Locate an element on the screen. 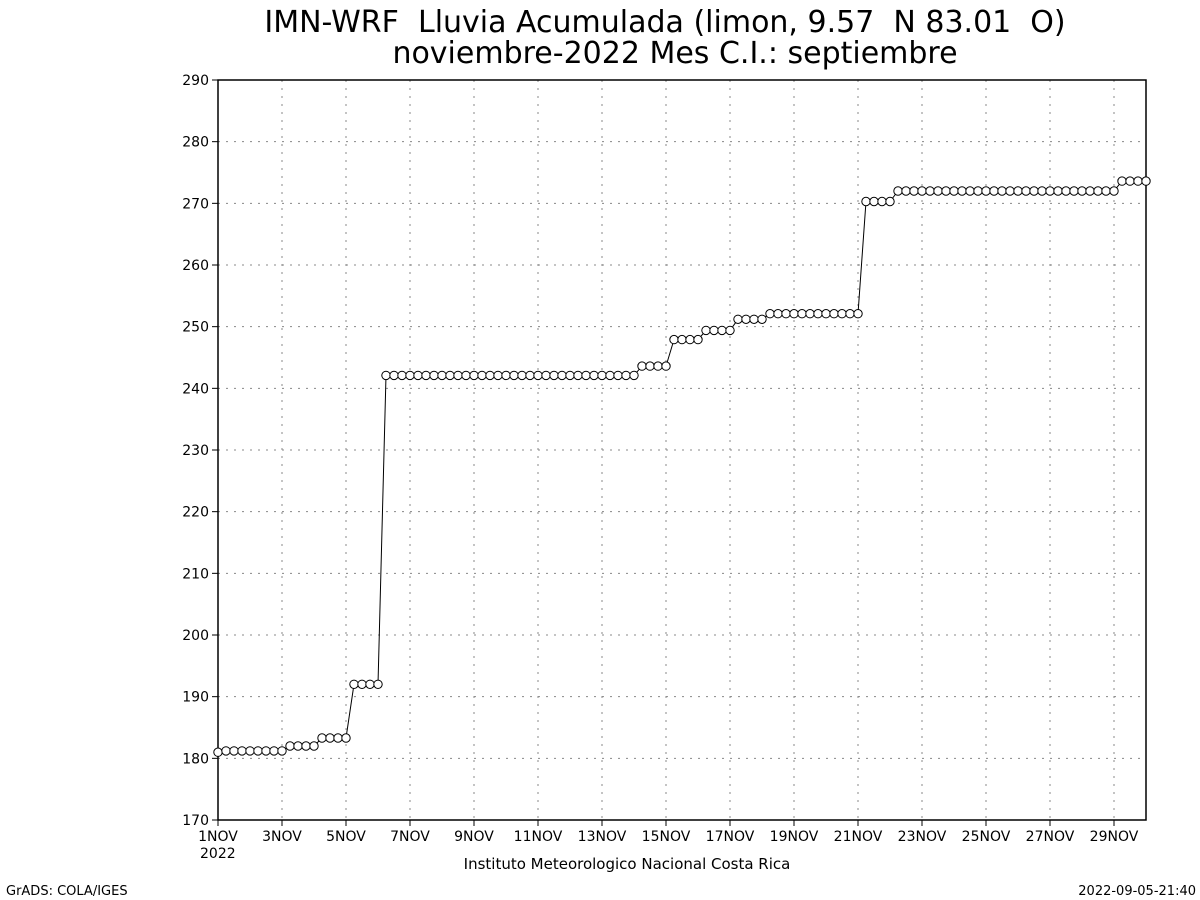  y-tick-label: 220 is located at coordinates (195, 513).